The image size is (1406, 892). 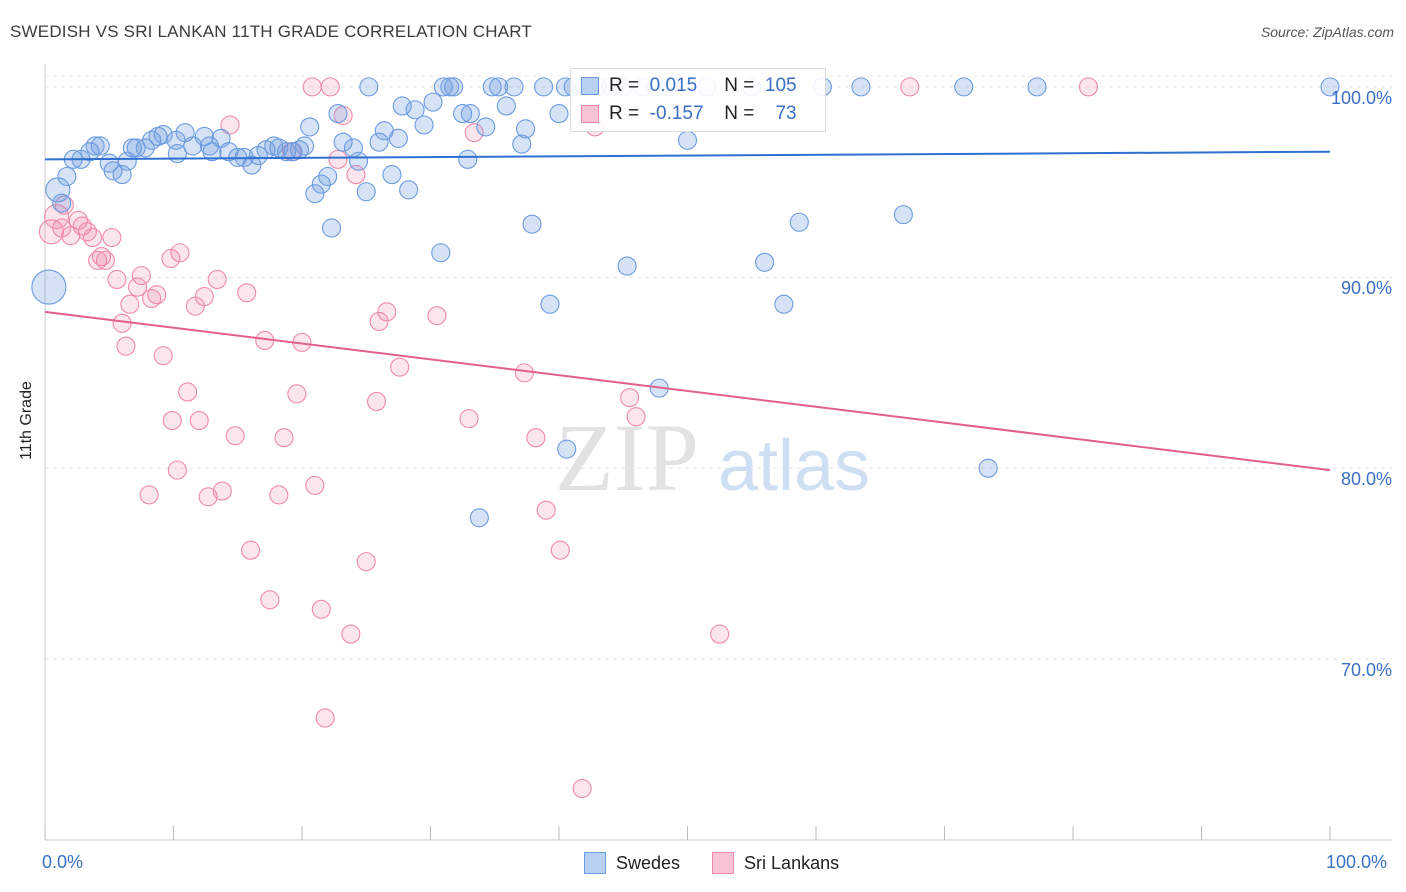 I want to click on legend-r-value: -0.157, so click(x=676, y=113).